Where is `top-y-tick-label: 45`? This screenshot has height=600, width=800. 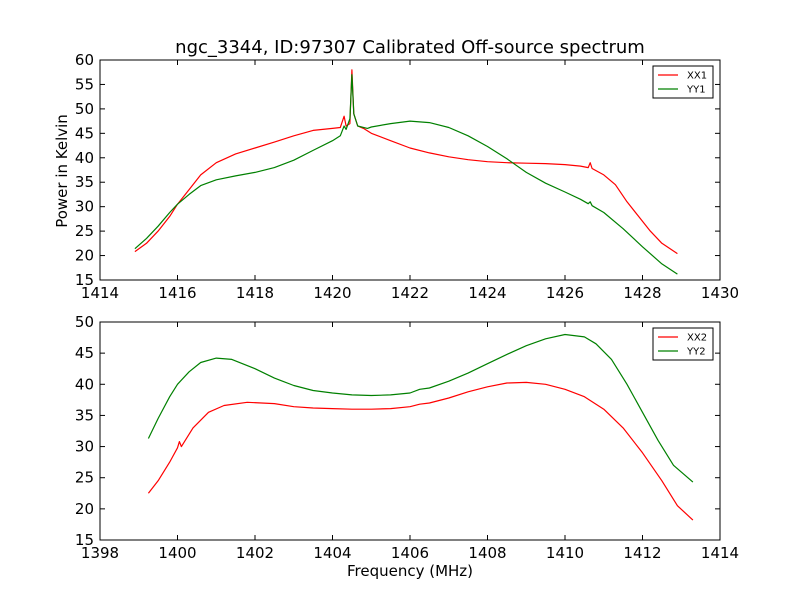
top-y-tick-label: 45 is located at coordinates (84, 133).